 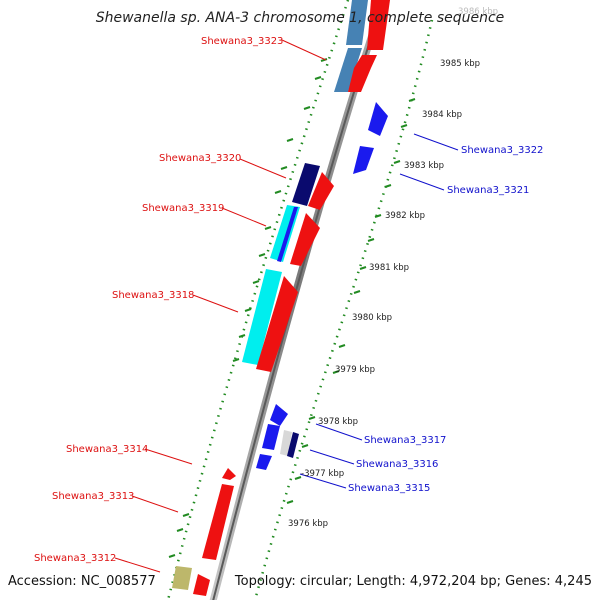 I want to click on scale-label: 3976 kbp, so click(x=308, y=524).